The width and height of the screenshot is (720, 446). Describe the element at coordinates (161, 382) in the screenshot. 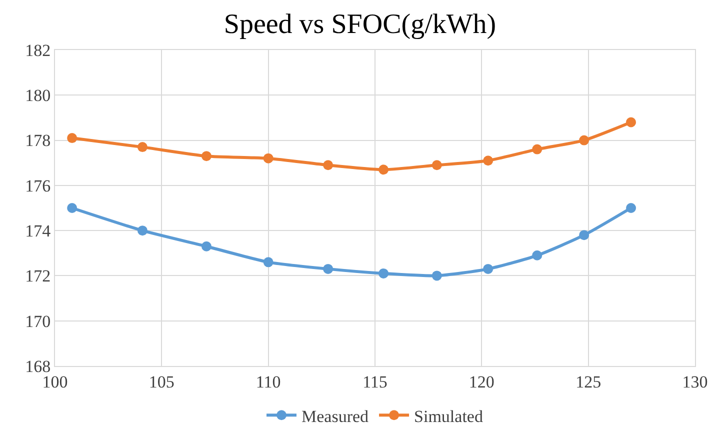

I see `x-tick-label: 105` at that location.